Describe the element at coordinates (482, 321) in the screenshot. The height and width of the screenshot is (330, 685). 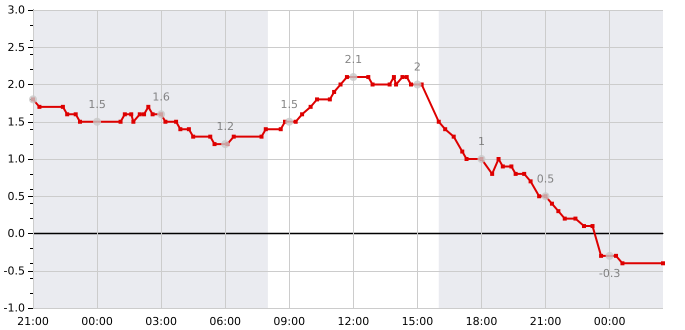
I see `x-tick-label: 18:00` at that location.